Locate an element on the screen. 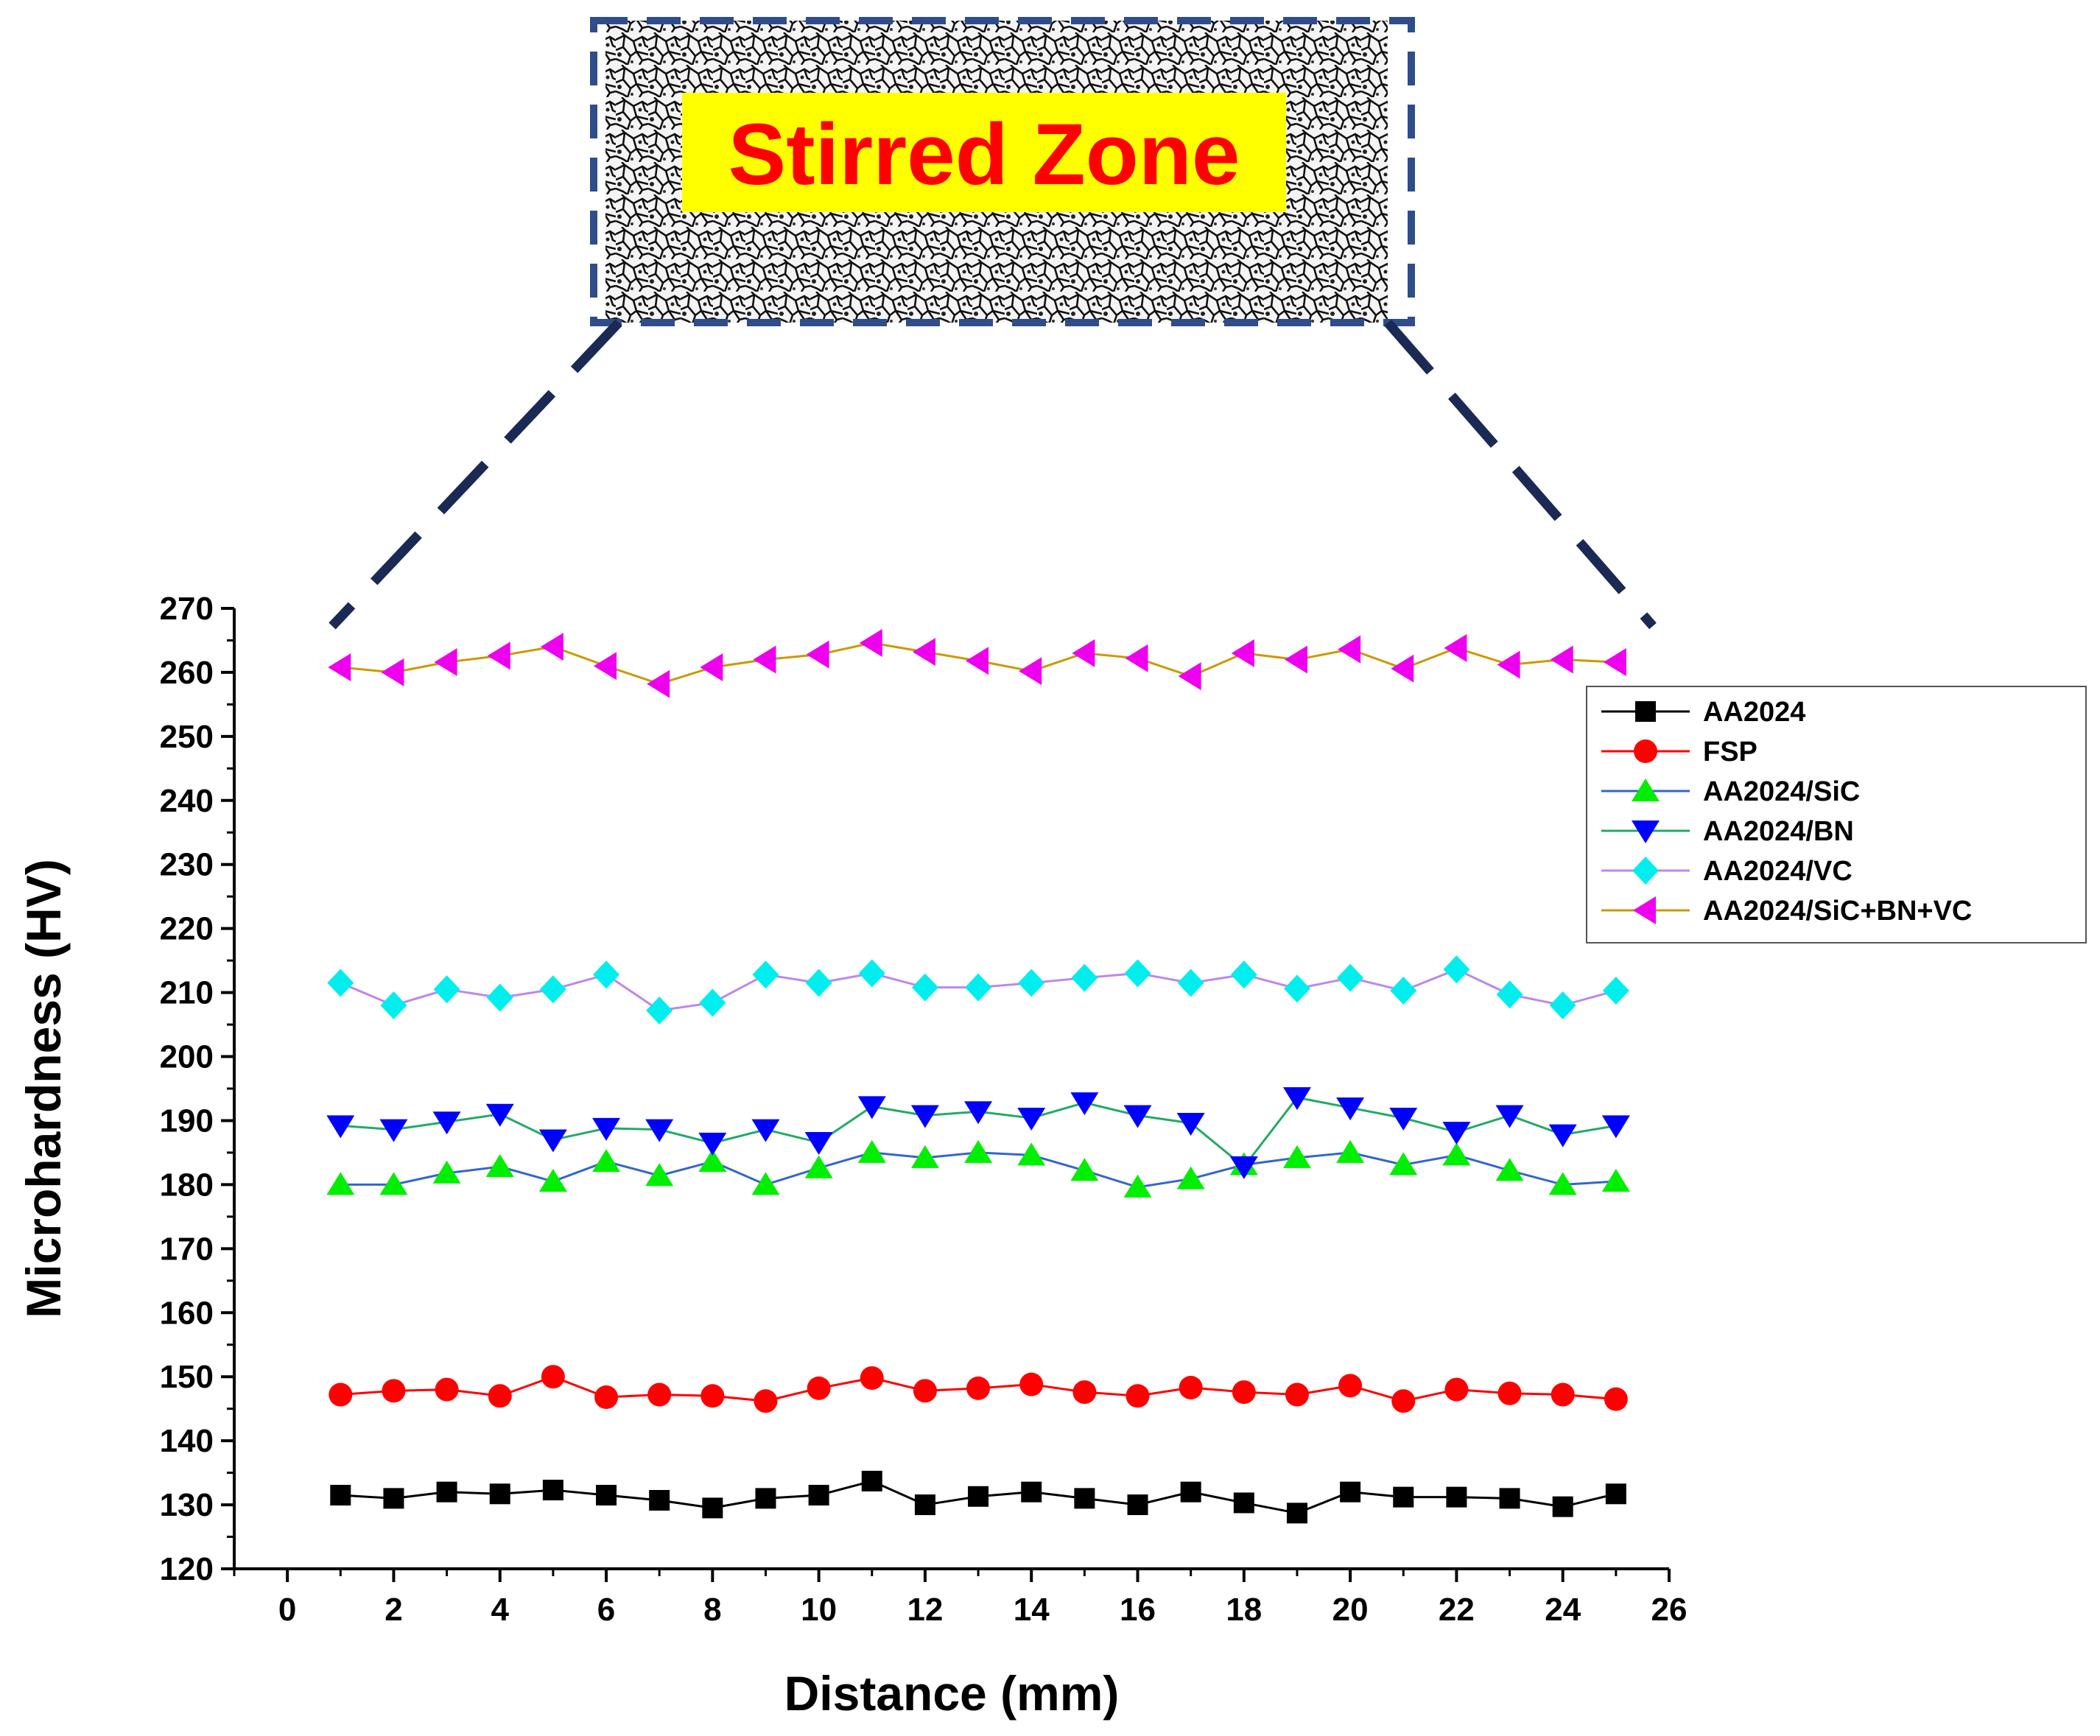  x-tick-label: 2 is located at coordinates (393, 1610).